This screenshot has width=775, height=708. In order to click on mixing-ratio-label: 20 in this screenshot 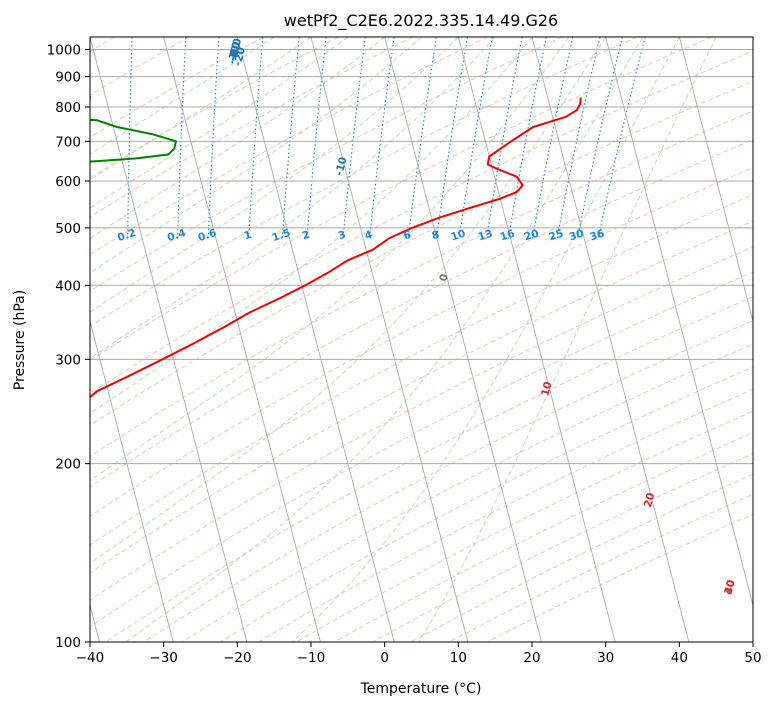, I will do `click(532, 236)`.